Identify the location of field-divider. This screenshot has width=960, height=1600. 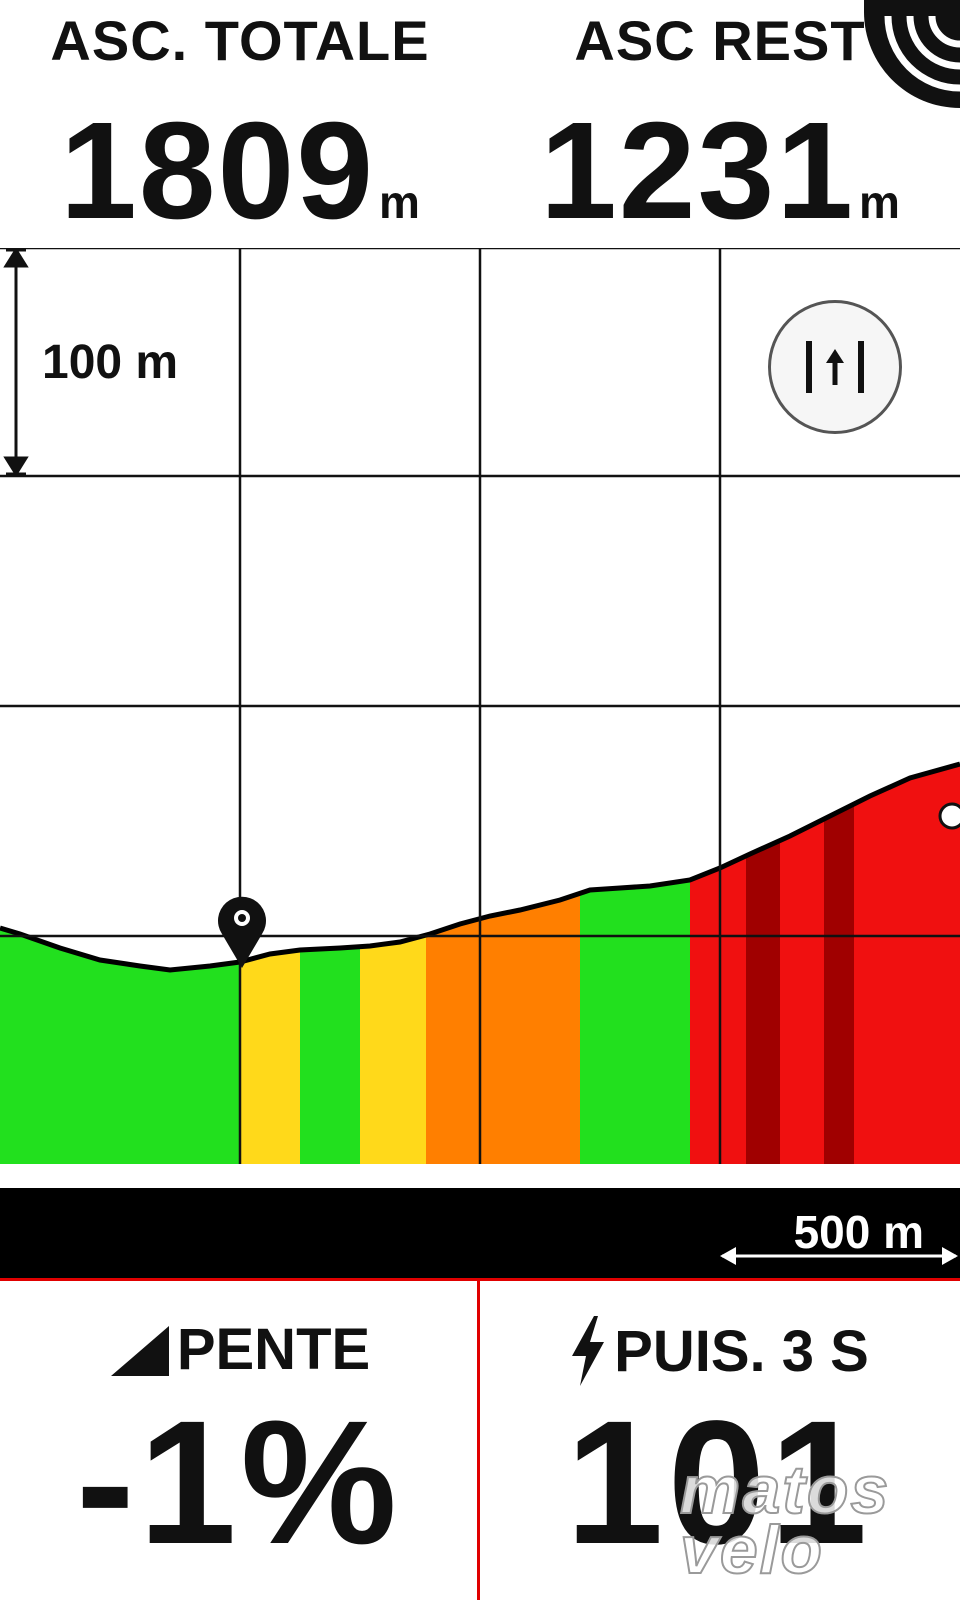
(478, 1440).